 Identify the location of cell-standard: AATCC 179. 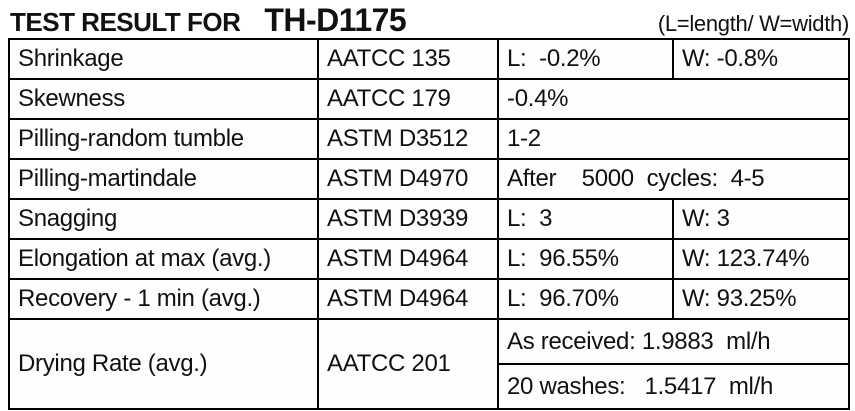
(408, 99).